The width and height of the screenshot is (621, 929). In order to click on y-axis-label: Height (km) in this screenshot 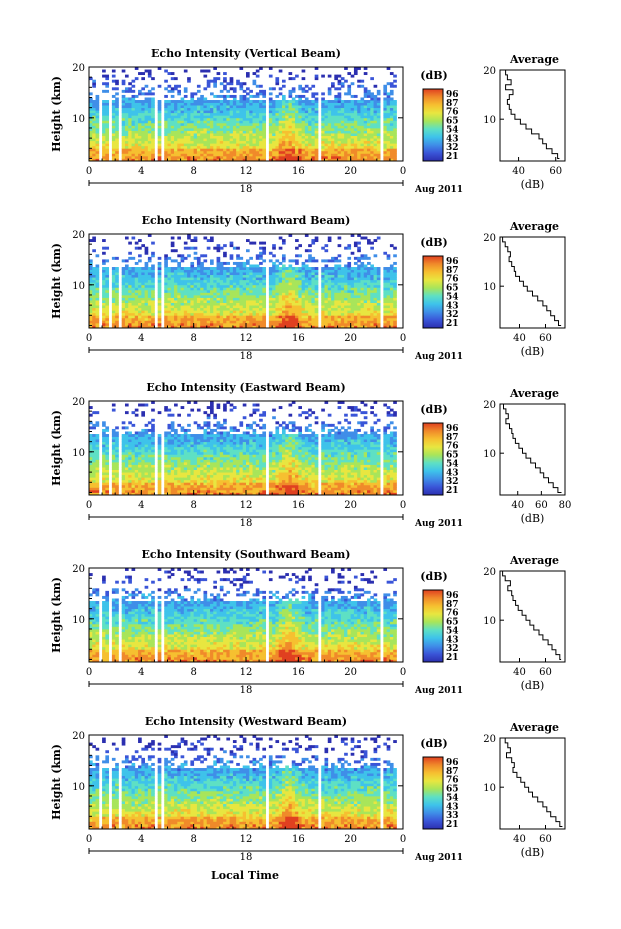, I will do `click(56, 114)`.